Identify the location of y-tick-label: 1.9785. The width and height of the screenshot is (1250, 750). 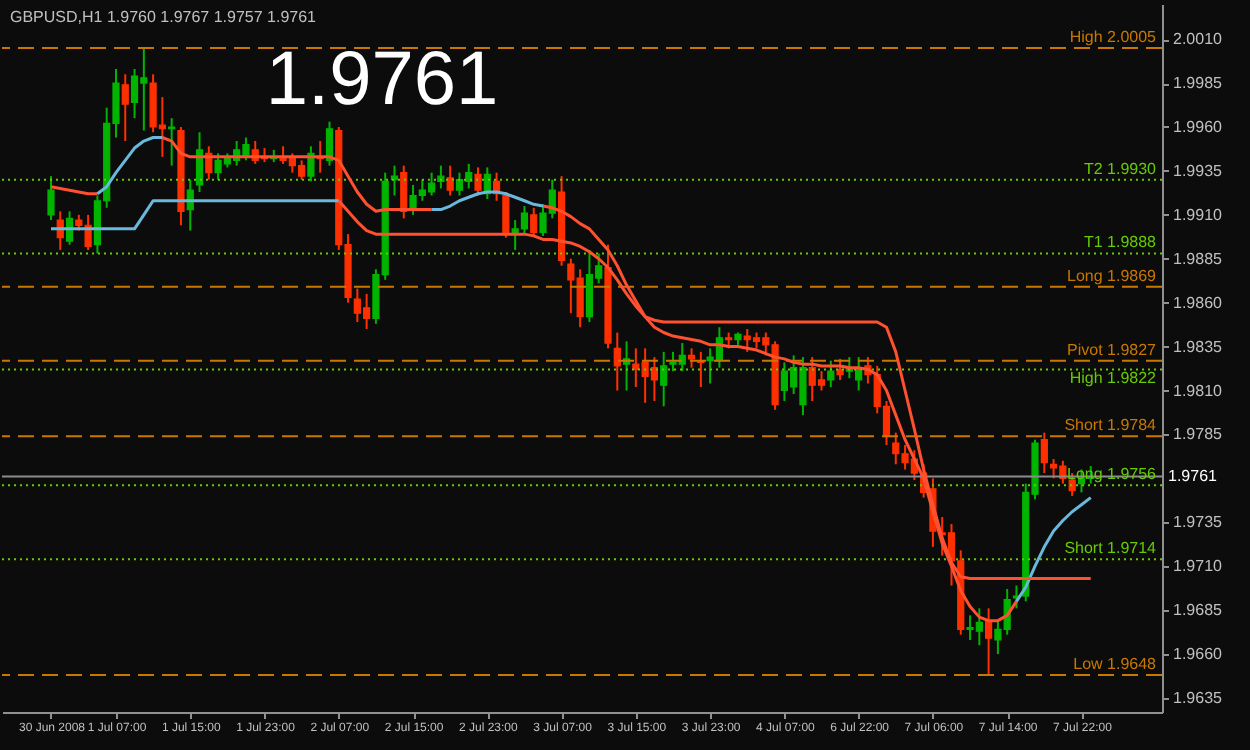
(1198, 434).